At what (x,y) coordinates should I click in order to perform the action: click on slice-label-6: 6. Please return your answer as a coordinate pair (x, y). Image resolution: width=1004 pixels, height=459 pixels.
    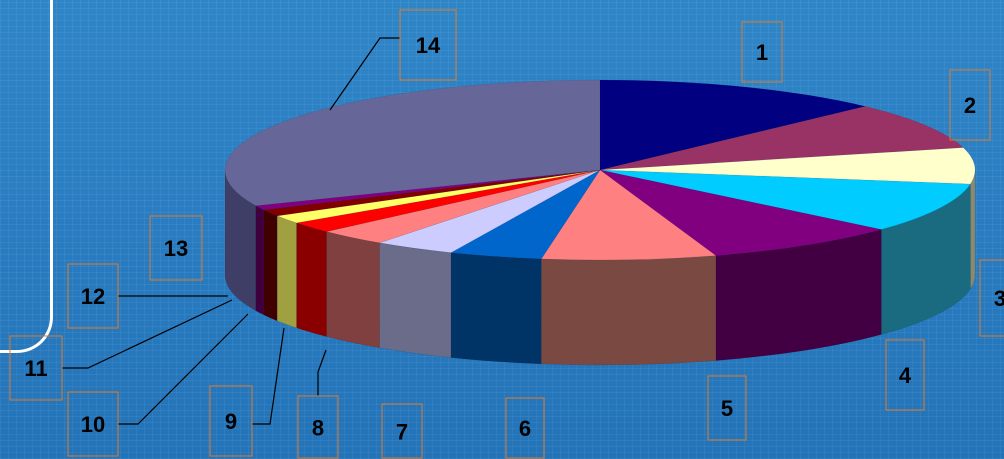
    Looking at the image, I should click on (525, 428).